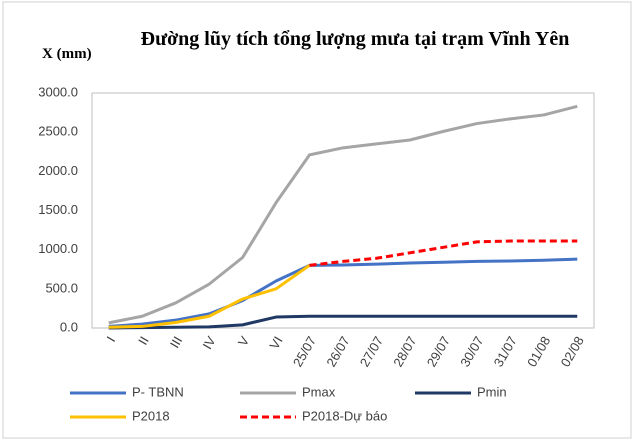 Image resolution: width=634 pixels, height=440 pixels. Describe the element at coordinates (143, 341) in the screenshot. I see `x-tick-label: II` at that location.